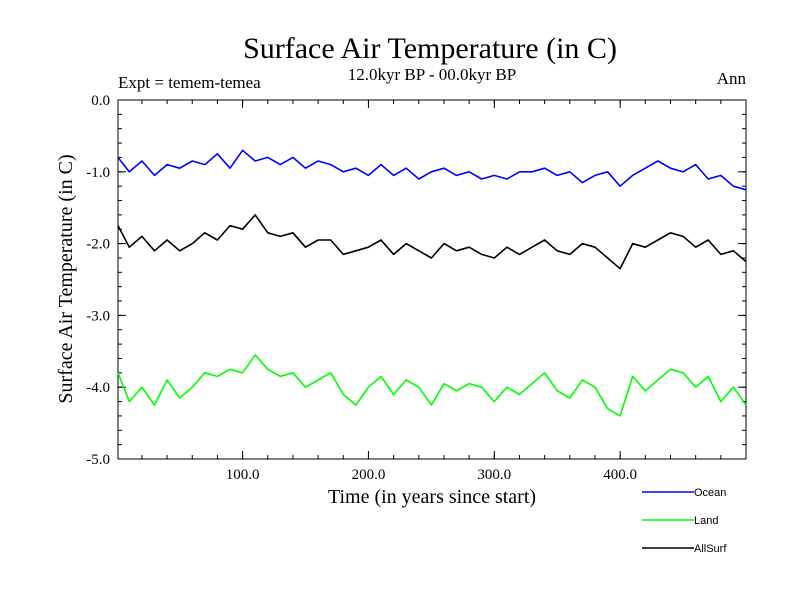  Describe the element at coordinates (98, 388) in the screenshot. I see `y-tick-label: -4.0` at that location.